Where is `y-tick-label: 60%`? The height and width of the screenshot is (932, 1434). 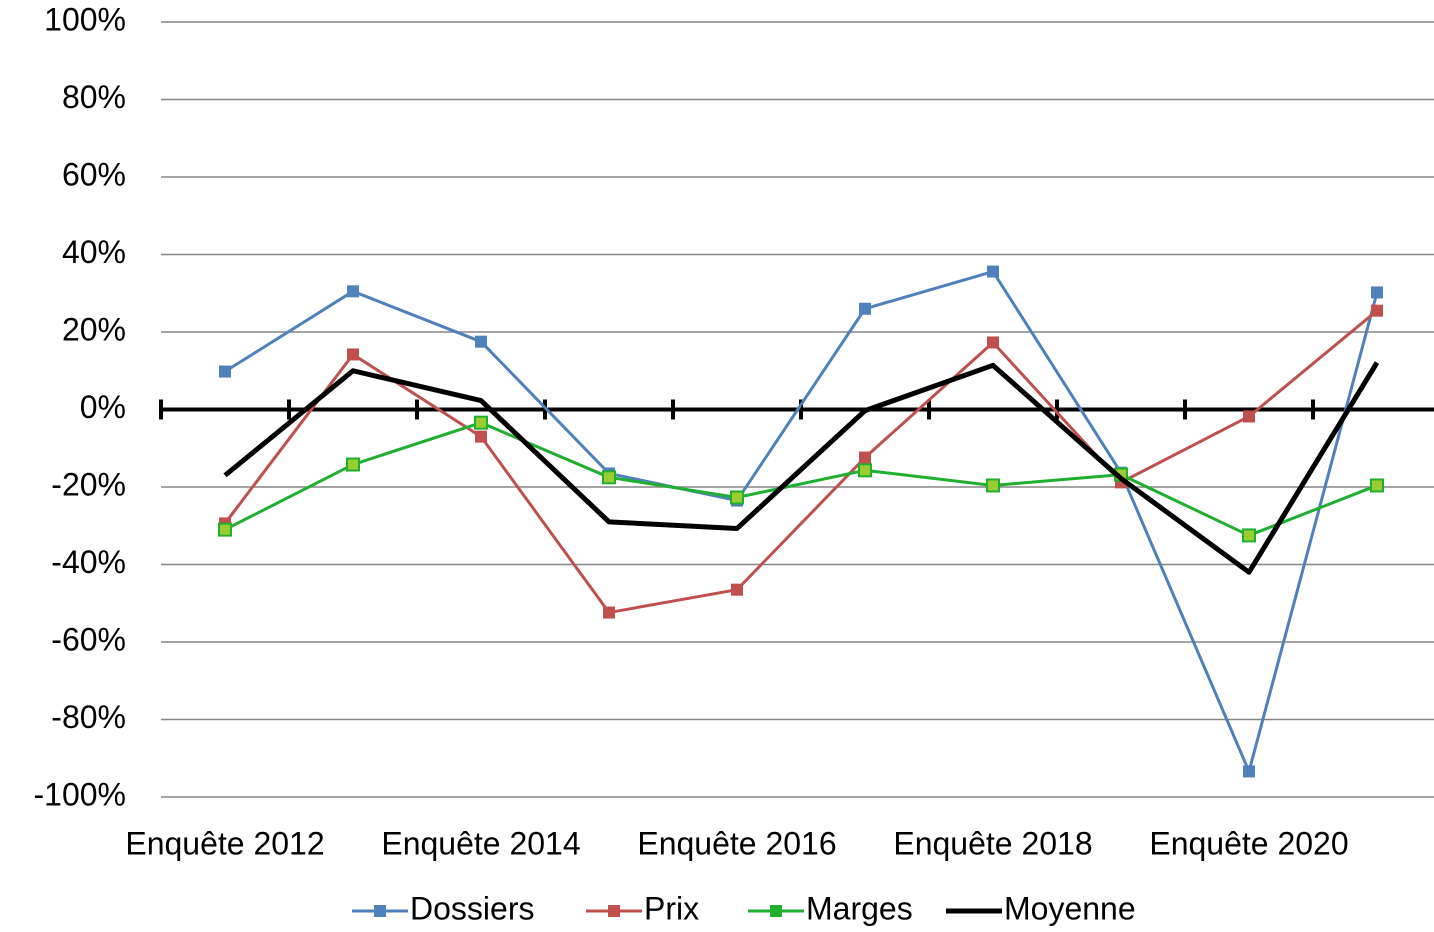 y-tick-label: 60% is located at coordinates (94, 174).